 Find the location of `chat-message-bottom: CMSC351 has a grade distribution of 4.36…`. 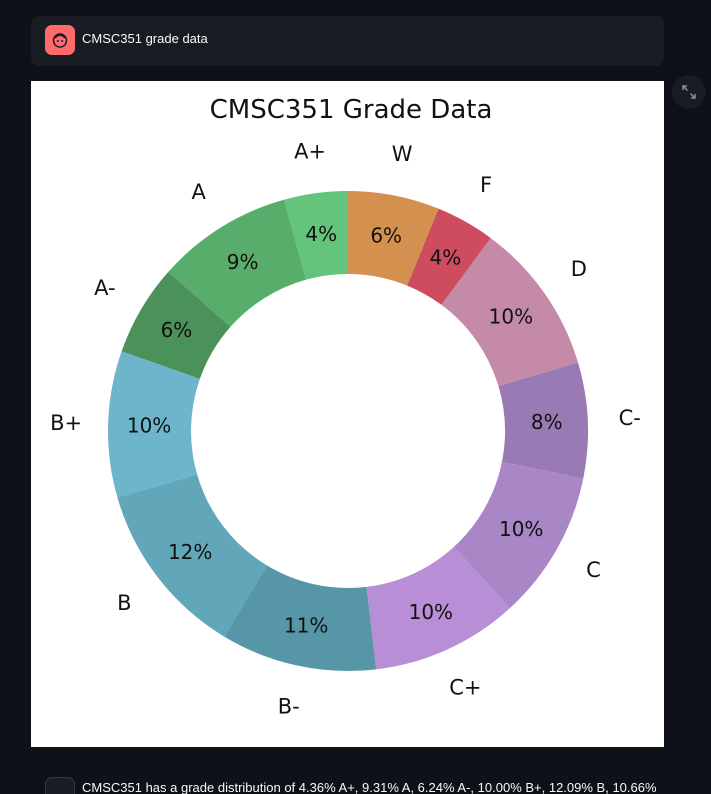

chat-message-bottom: CMSC351 has a grade distribution of 4.36… is located at coordinates (371, 782).